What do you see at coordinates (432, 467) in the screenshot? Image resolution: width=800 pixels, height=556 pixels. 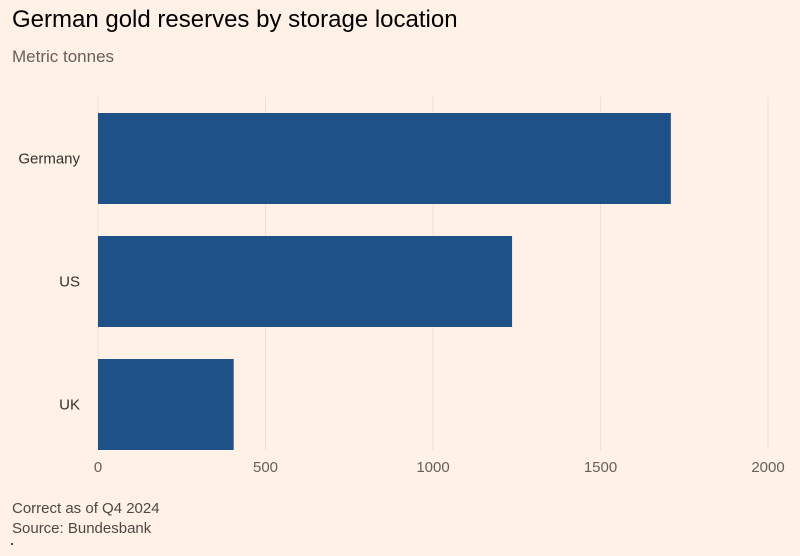 I see `x-tick-label-1000: 1000` at bounding box center [432, 467].